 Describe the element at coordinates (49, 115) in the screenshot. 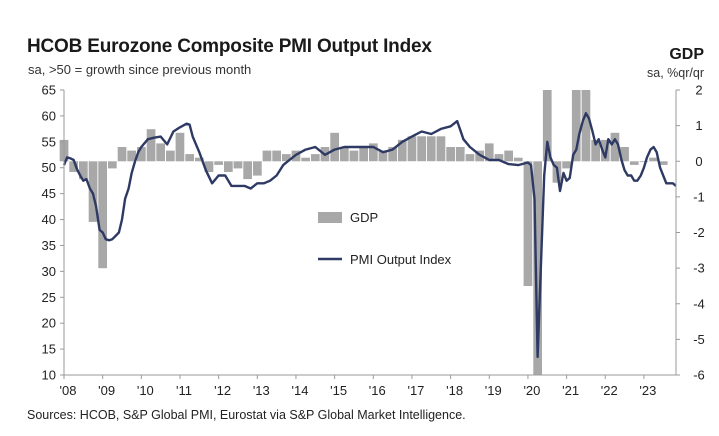

I see `left-tick-label: 60` at that location.